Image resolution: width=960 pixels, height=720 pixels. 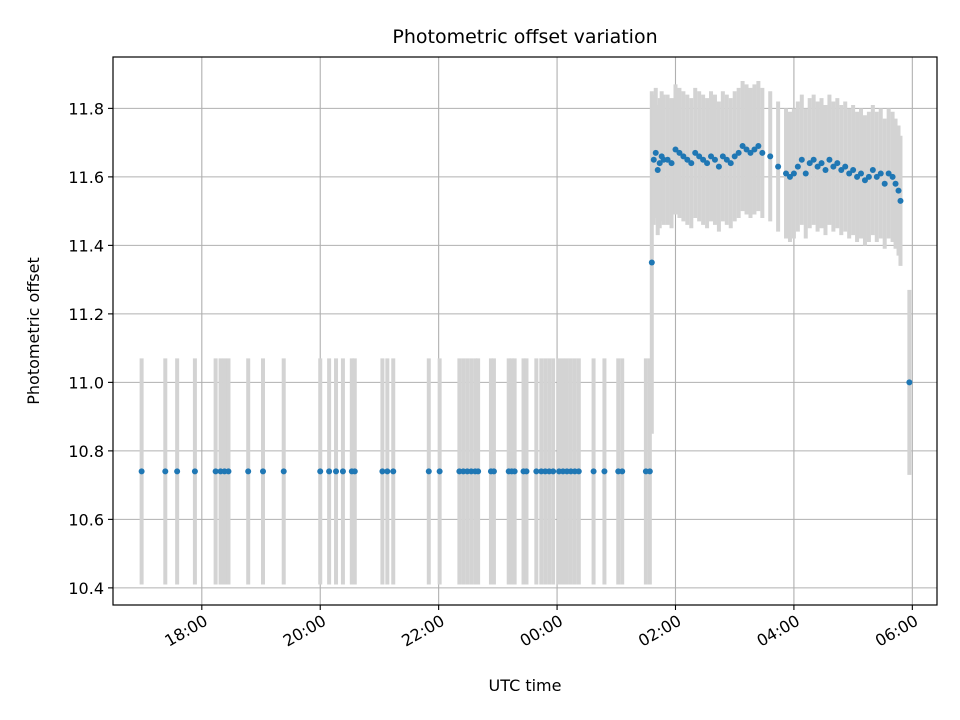 What do you see at coordinates (525, 685) in the screenshot?
I see `x-axis-label: UTC time` at bounding box center [525, 685].